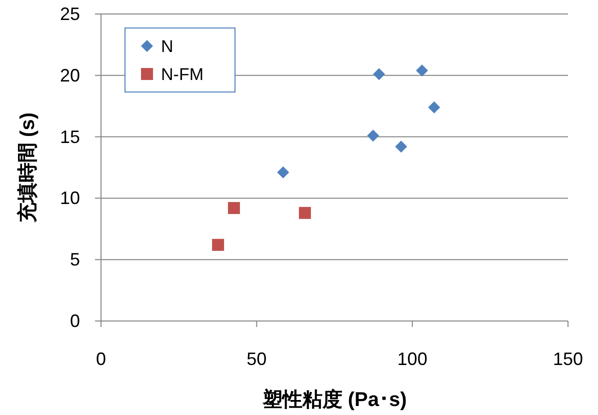  I want to click on x-tick-label: 50, so click(256, 359).